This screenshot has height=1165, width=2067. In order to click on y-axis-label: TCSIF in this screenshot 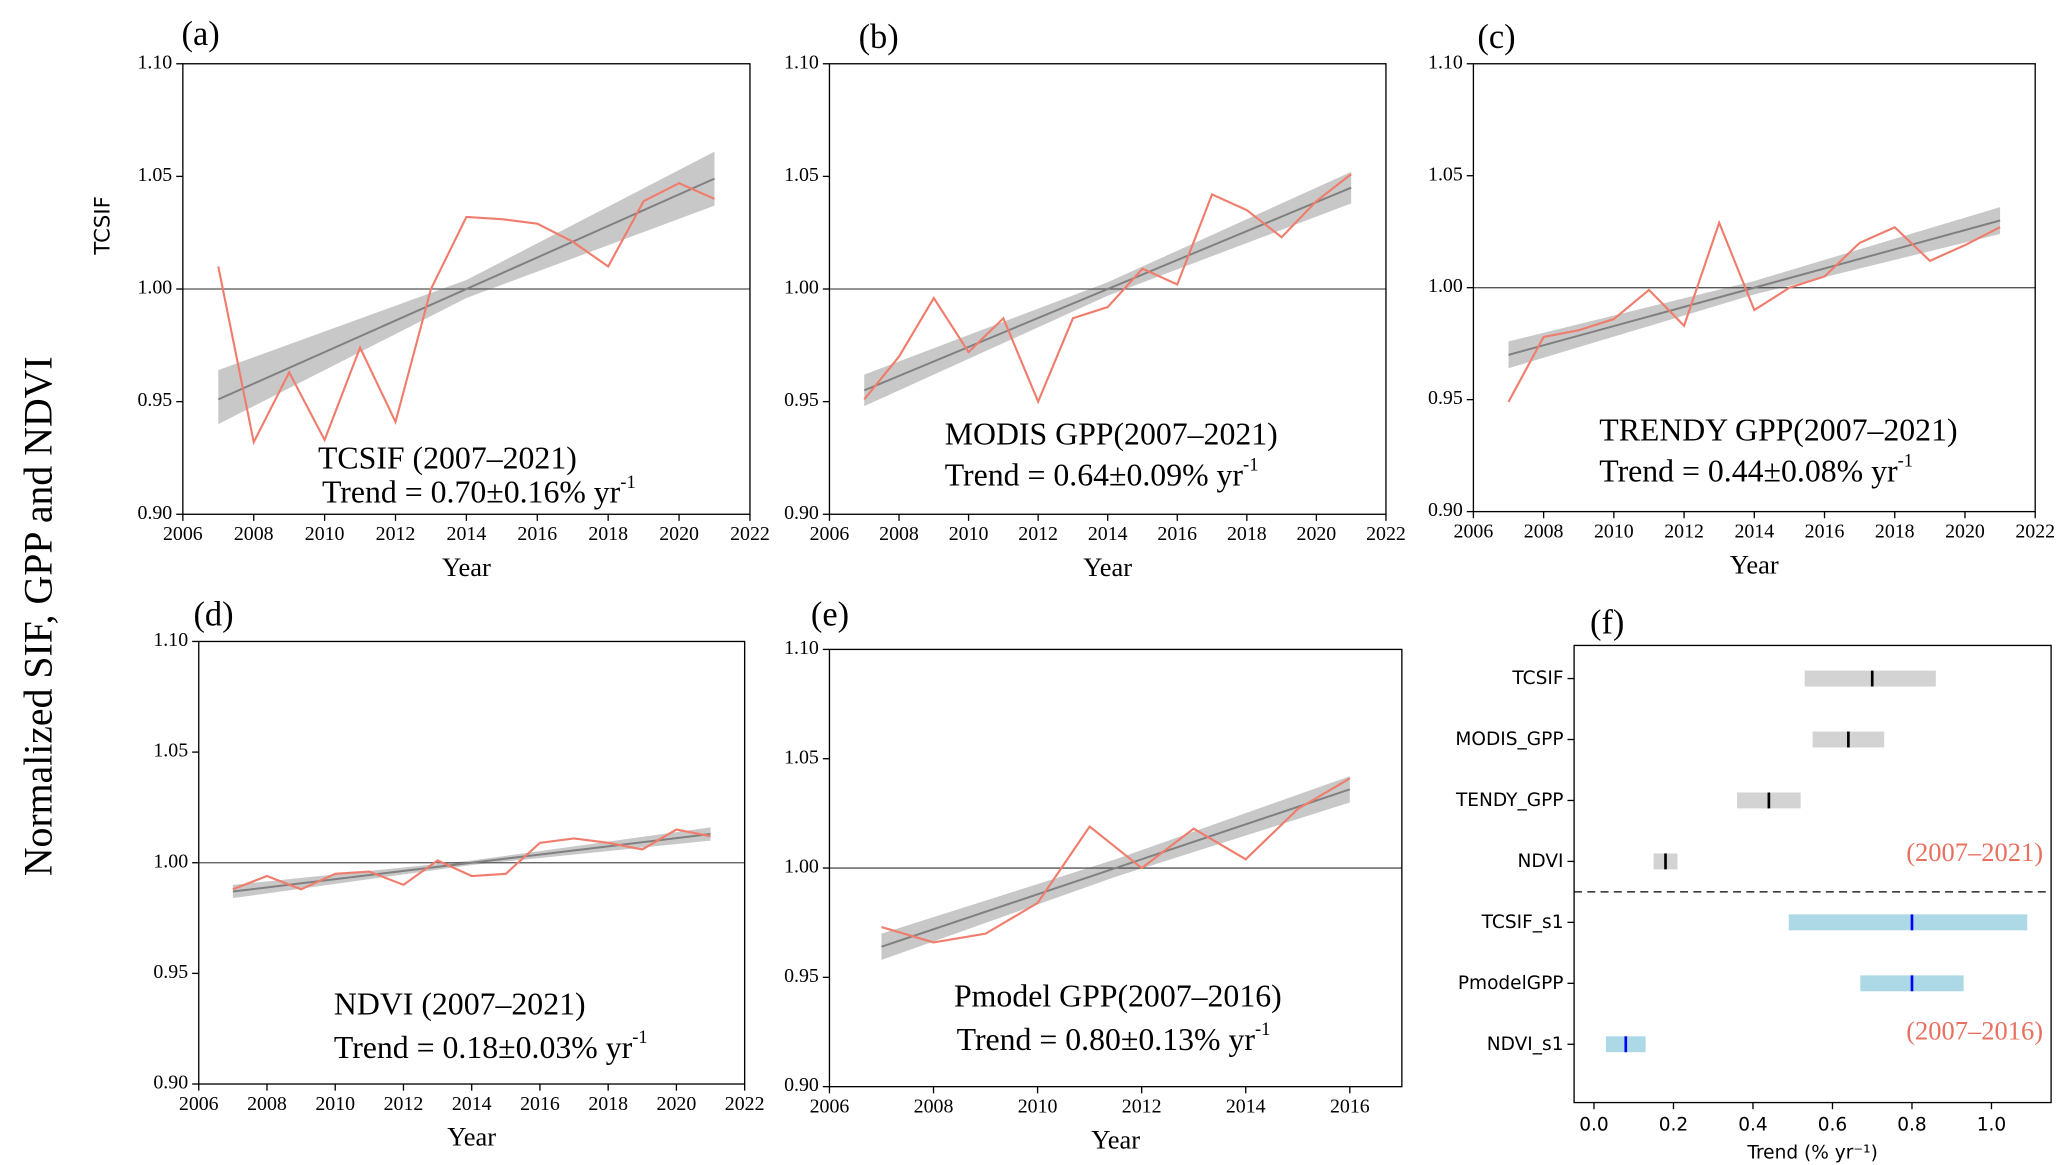, I will do `click(101, 225)`.